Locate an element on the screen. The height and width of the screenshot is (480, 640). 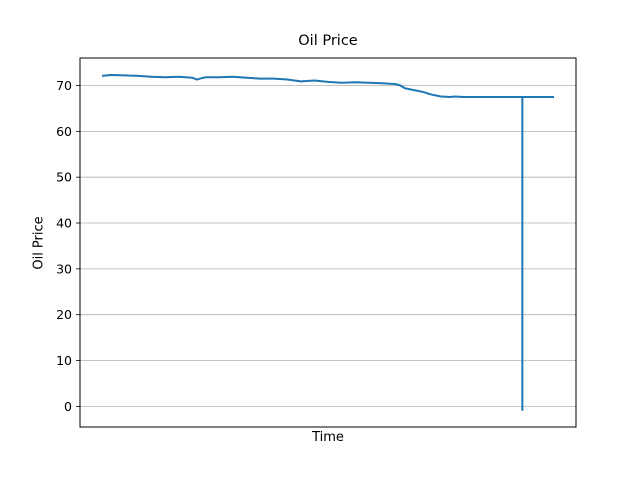
y-tick-label: 20 is located at coordinates (64, 314).